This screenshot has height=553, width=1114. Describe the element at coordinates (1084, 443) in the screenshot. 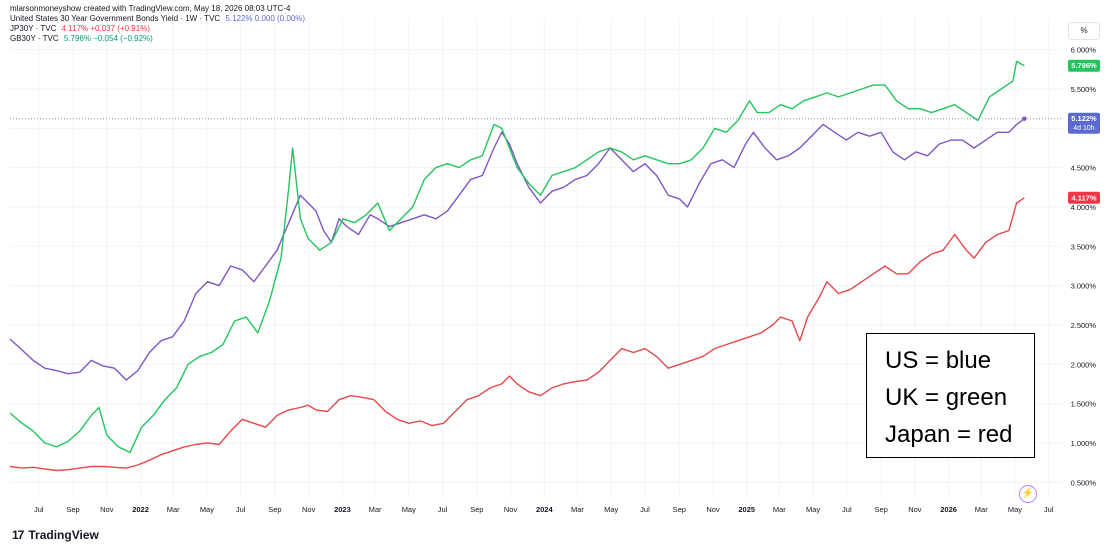

I see `y-tick-label: 1.000%` at that location.